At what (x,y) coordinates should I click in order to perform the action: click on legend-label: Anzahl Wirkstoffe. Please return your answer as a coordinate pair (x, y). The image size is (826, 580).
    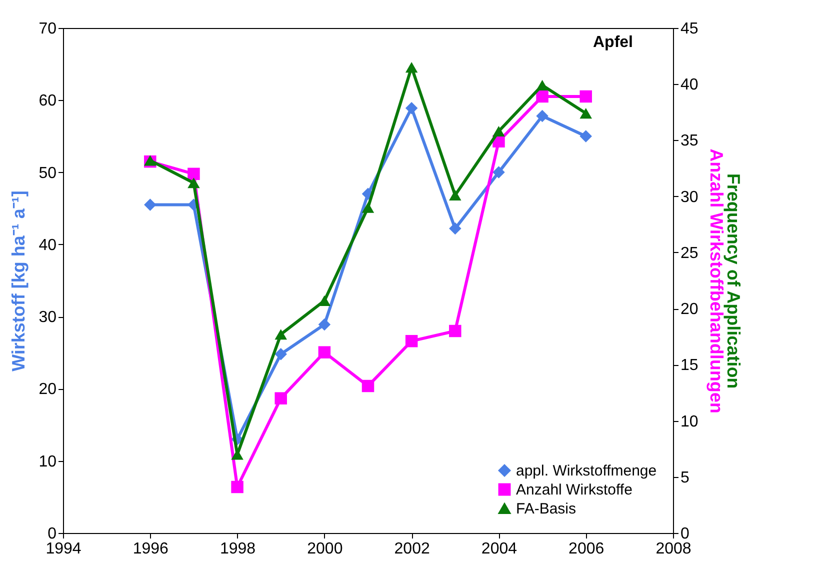
    Looking at the image, I should click on (574, 490).